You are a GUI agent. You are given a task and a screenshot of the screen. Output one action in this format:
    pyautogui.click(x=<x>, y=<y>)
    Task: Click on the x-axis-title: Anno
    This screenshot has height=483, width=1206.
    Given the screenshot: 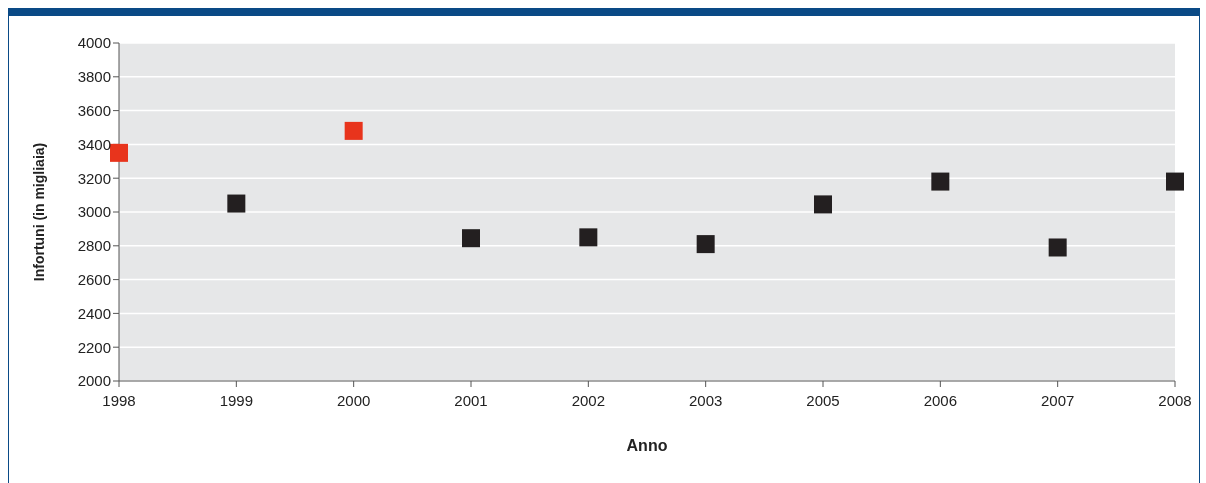 What is the action you would take?
    pyautogui.click(x=647, y=445)
    